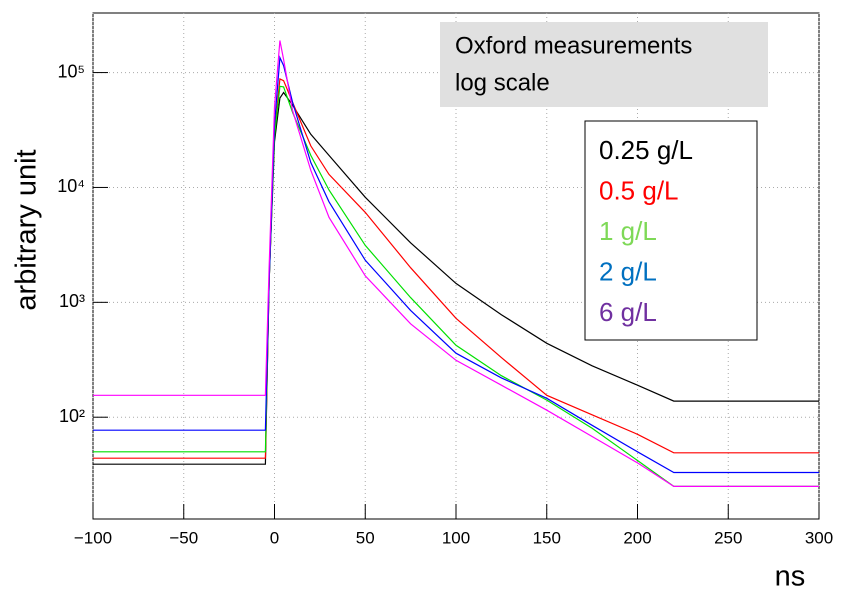  I want to click on legend-entry: 1 g/L, so click(628, 231).